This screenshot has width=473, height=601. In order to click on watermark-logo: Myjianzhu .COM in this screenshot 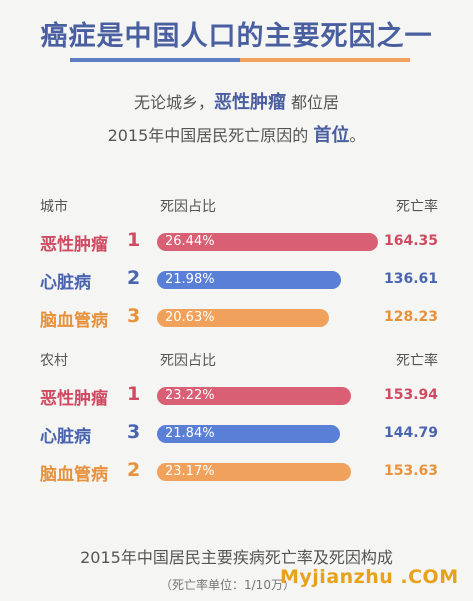, I will do `click(369, 577)`.